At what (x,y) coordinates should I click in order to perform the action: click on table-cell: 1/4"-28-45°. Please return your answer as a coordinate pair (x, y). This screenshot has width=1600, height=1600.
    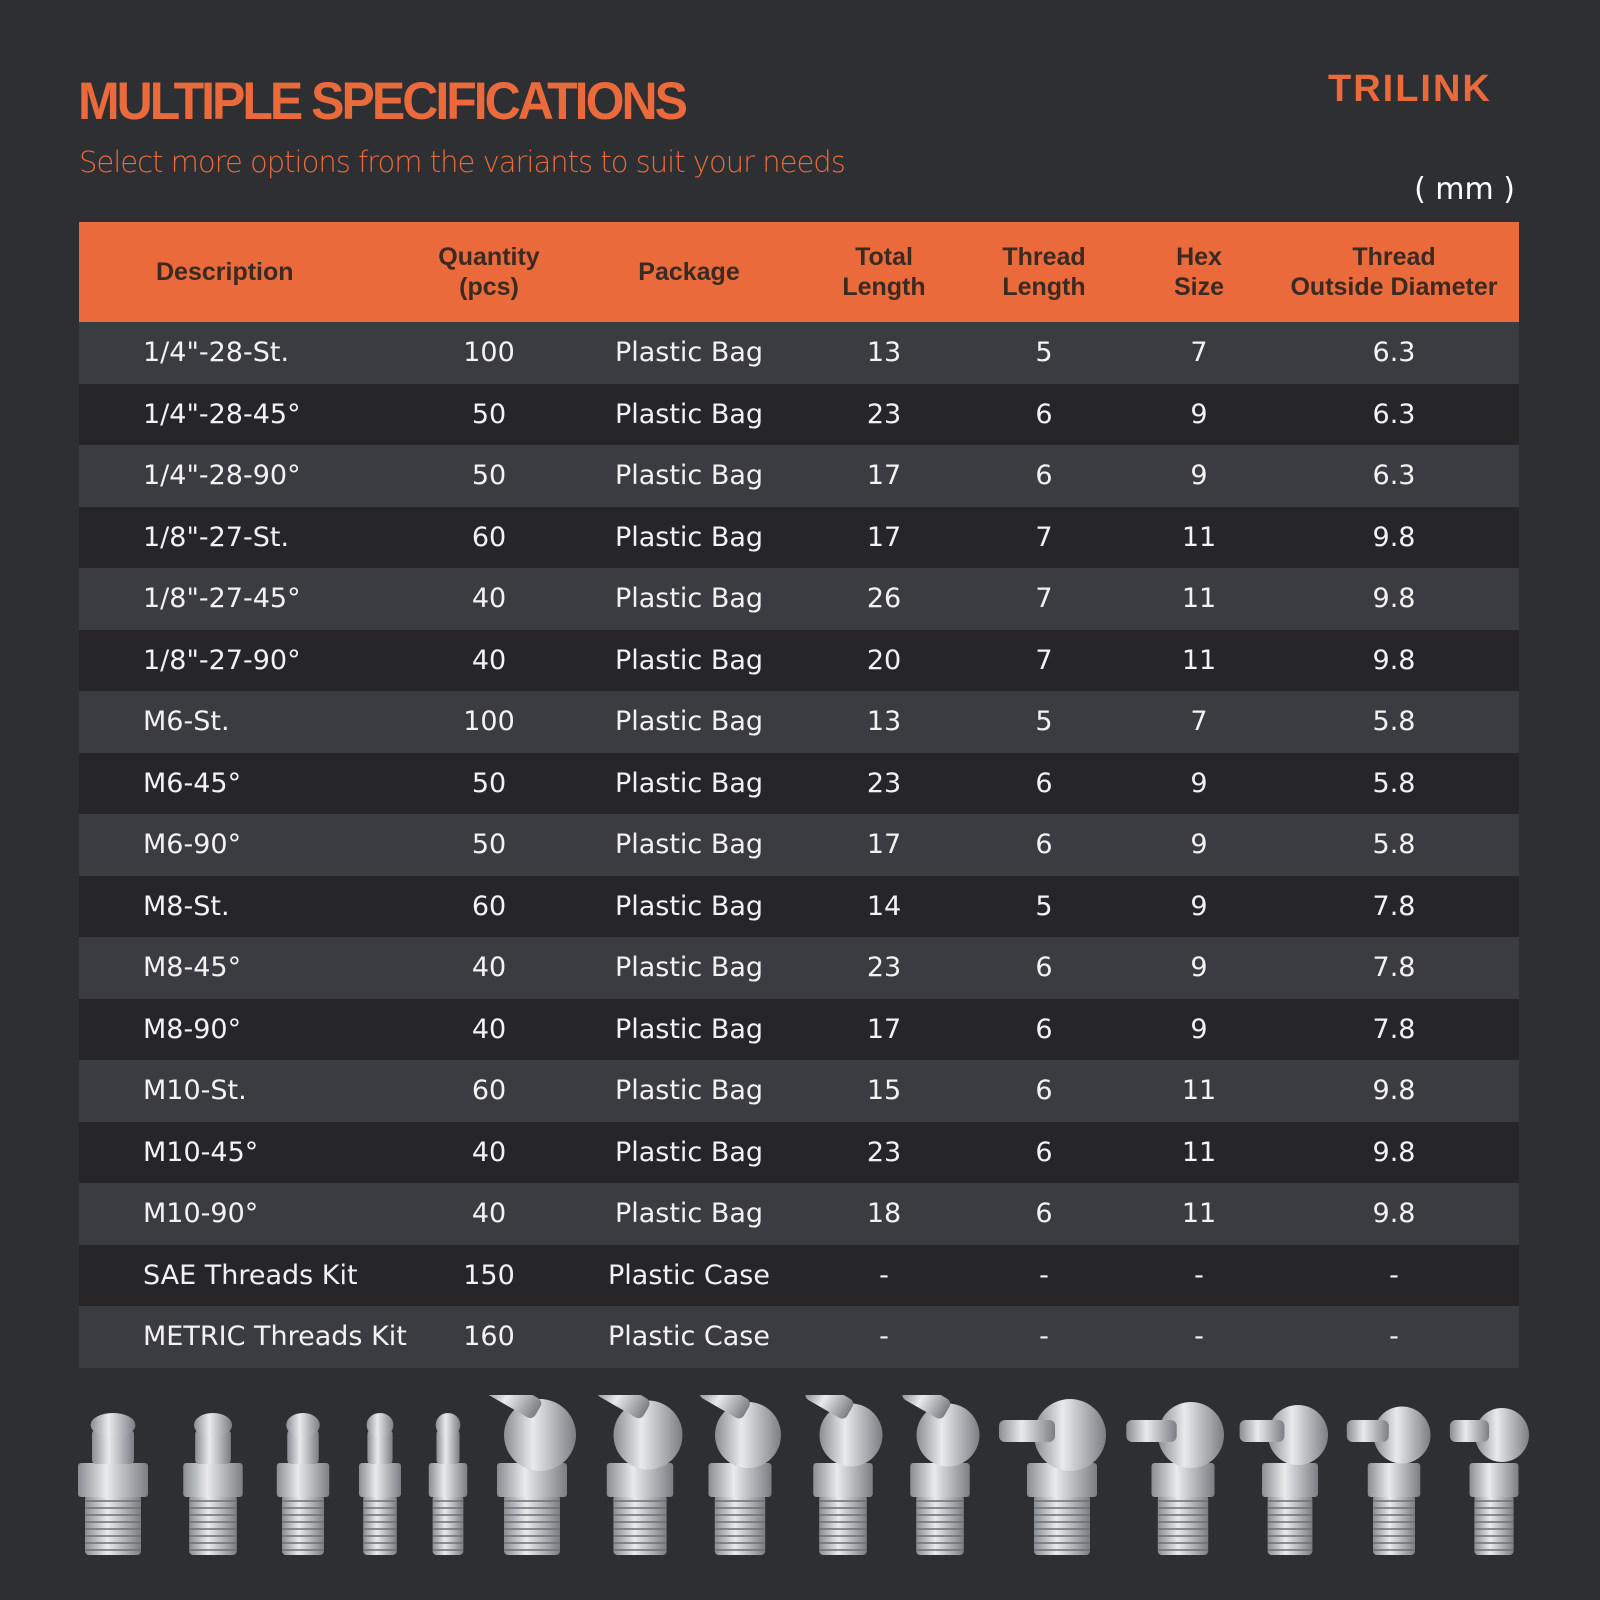
    Looking at the image, I should click on (244, 414).